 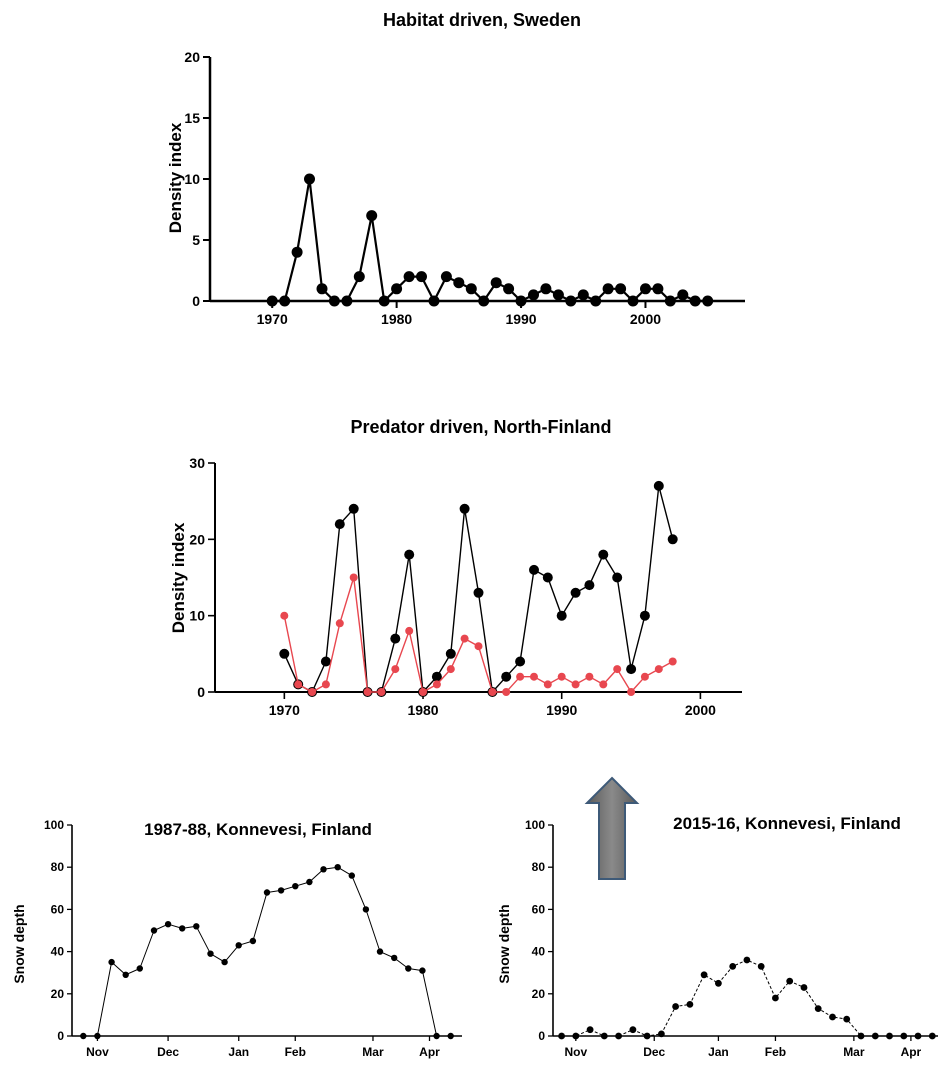 I want to click on x-tick-label: 1970, so click(x=284, y=710).